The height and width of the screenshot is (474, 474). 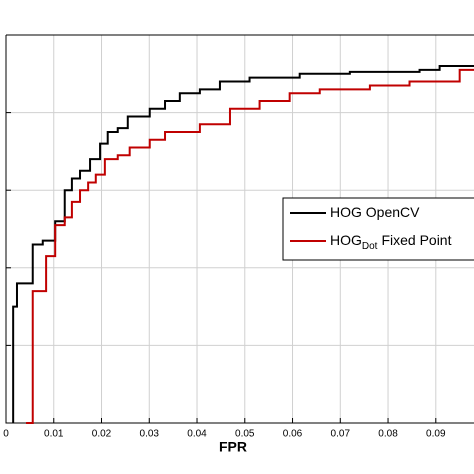 What do you see at coordinates (416, 240) in the screenshot?
I see `legend-text: Fixed Point` at bounding box center [416, 240].